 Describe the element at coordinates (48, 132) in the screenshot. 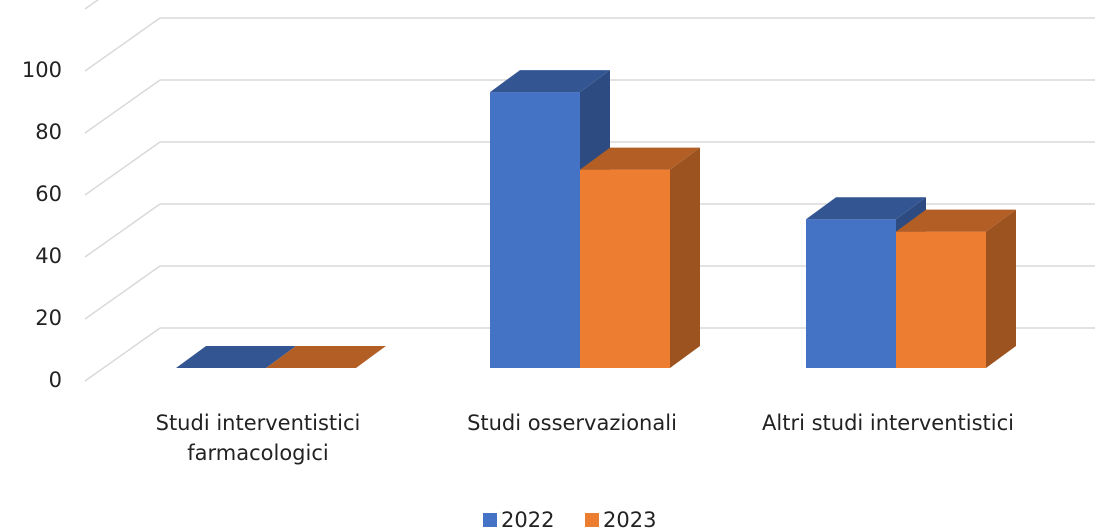

I see `y-tick-label: 80` at that location.